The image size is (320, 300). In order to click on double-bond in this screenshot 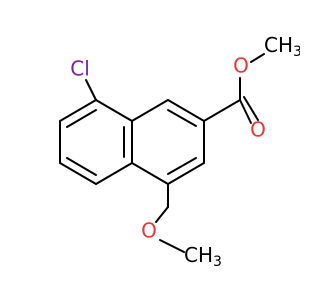, I will do `click(251, 108)`.